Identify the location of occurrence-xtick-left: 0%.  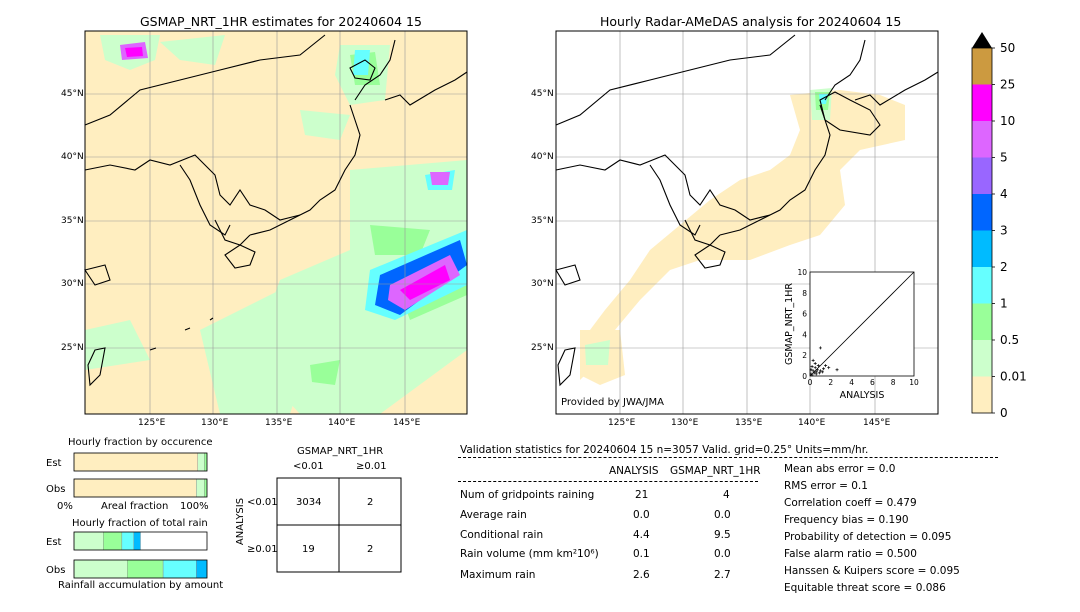
(65, 506).